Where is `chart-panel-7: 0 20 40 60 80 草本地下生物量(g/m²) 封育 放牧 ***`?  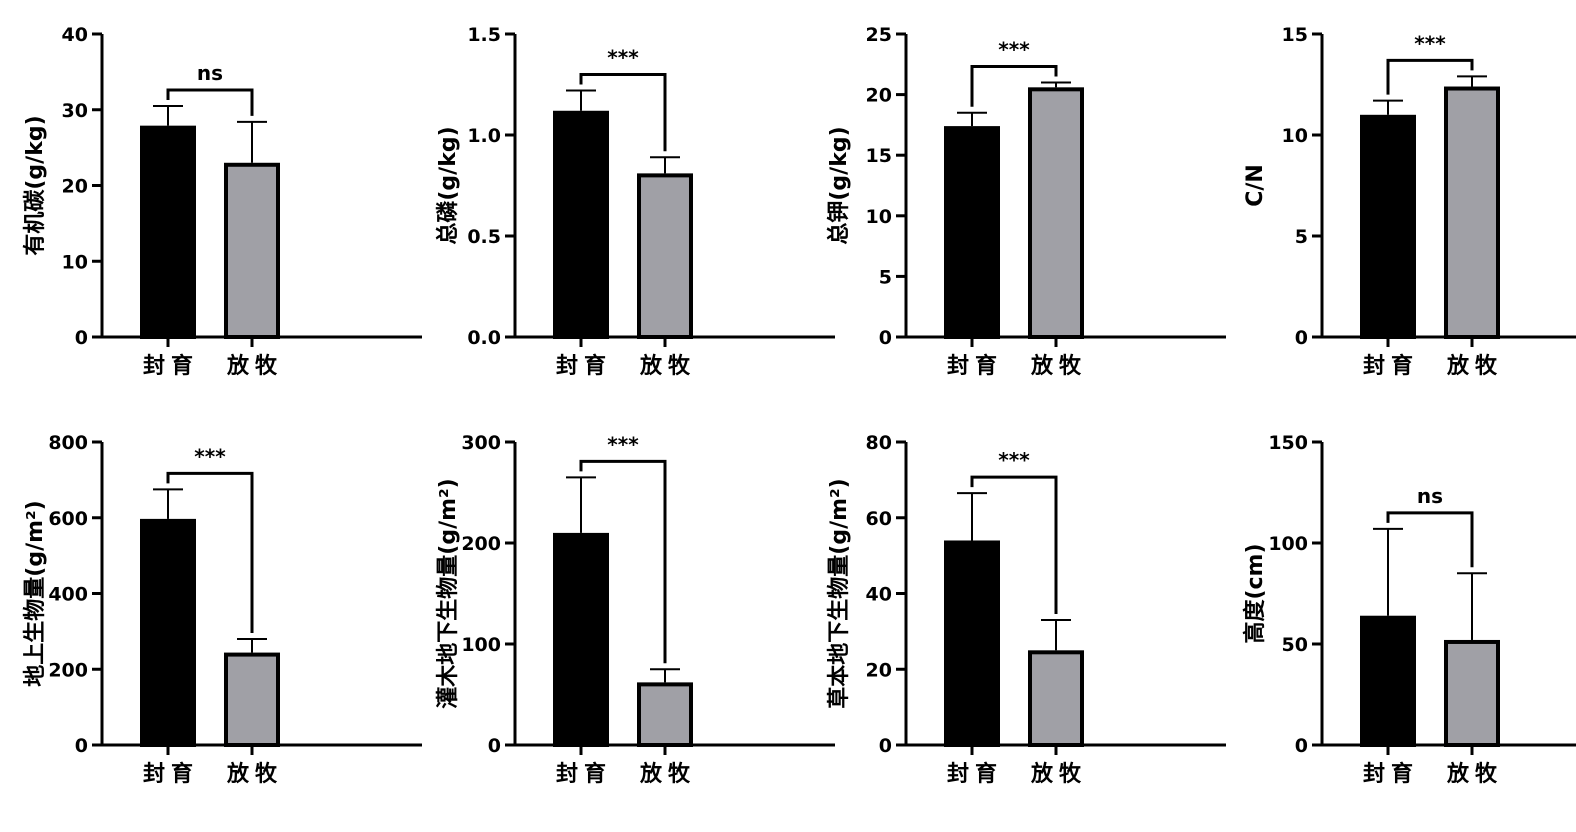
chart-panel-7: 0 20 40 60 80 草本地下生物量(g/m²) 封育 放牧 *** is located at coordinates (1026, 609).